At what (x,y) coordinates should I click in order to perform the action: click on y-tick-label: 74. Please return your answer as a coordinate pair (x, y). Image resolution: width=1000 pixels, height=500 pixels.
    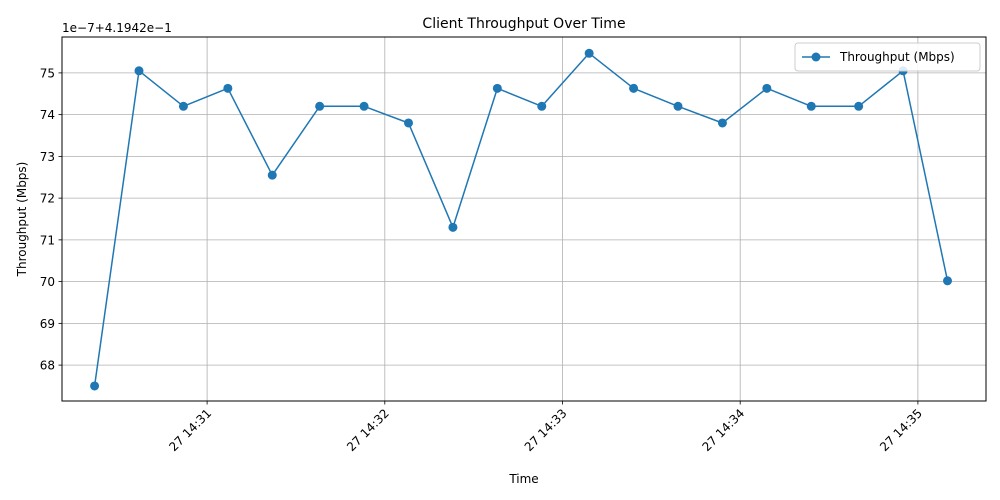
    Looking at the image, I should click on (47, 115).